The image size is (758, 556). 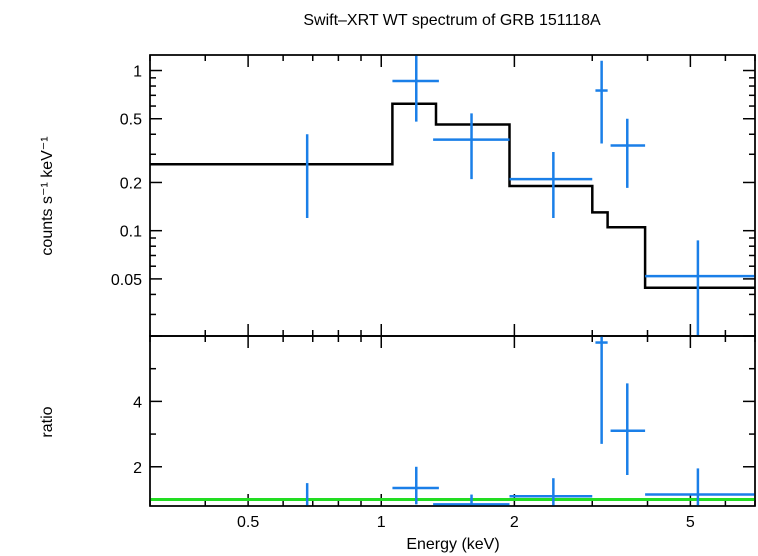 What do you see at coordinates (47, 195) in the screenshot?
I see `spectrum-y-axis-label: counts s⁻¹ keV⁻¹` at bounding box center [47, 195].